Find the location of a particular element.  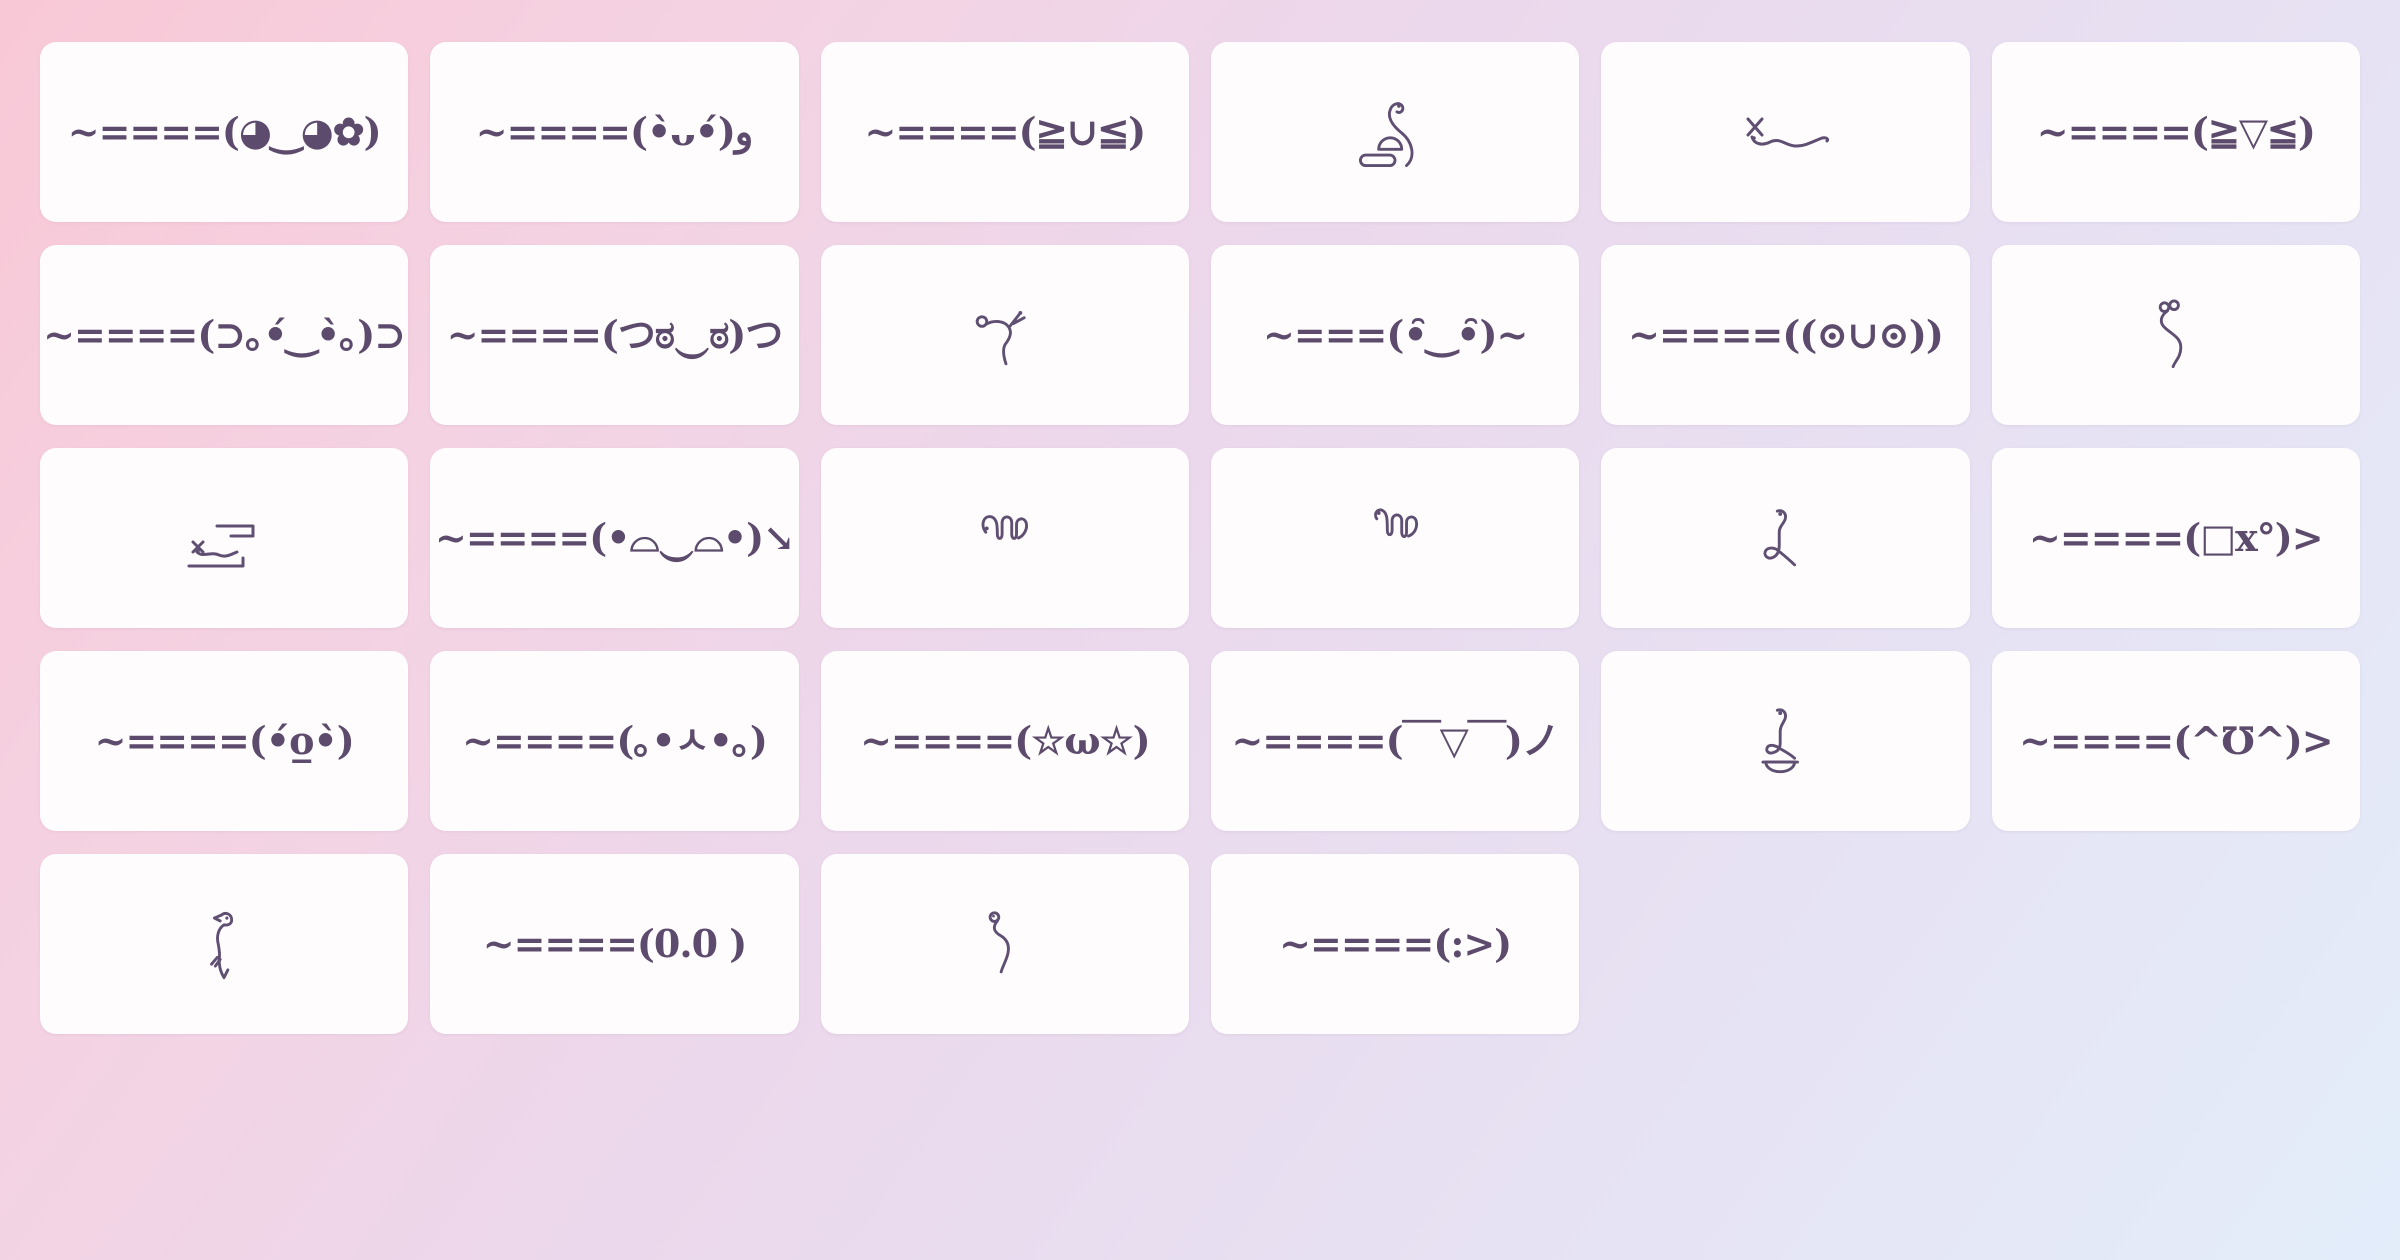

kaomoji-card: ~====(0.0 ) is located at coordinates (614, 944).